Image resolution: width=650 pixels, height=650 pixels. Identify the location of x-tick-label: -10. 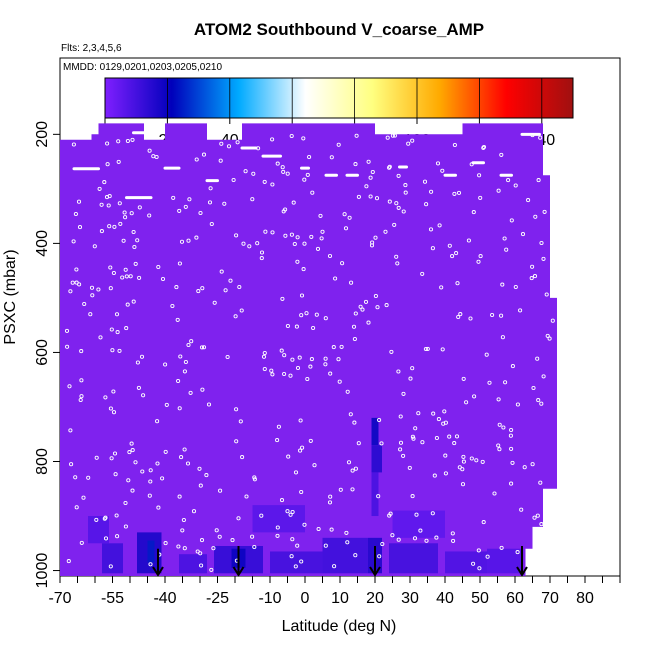
(269, 598).